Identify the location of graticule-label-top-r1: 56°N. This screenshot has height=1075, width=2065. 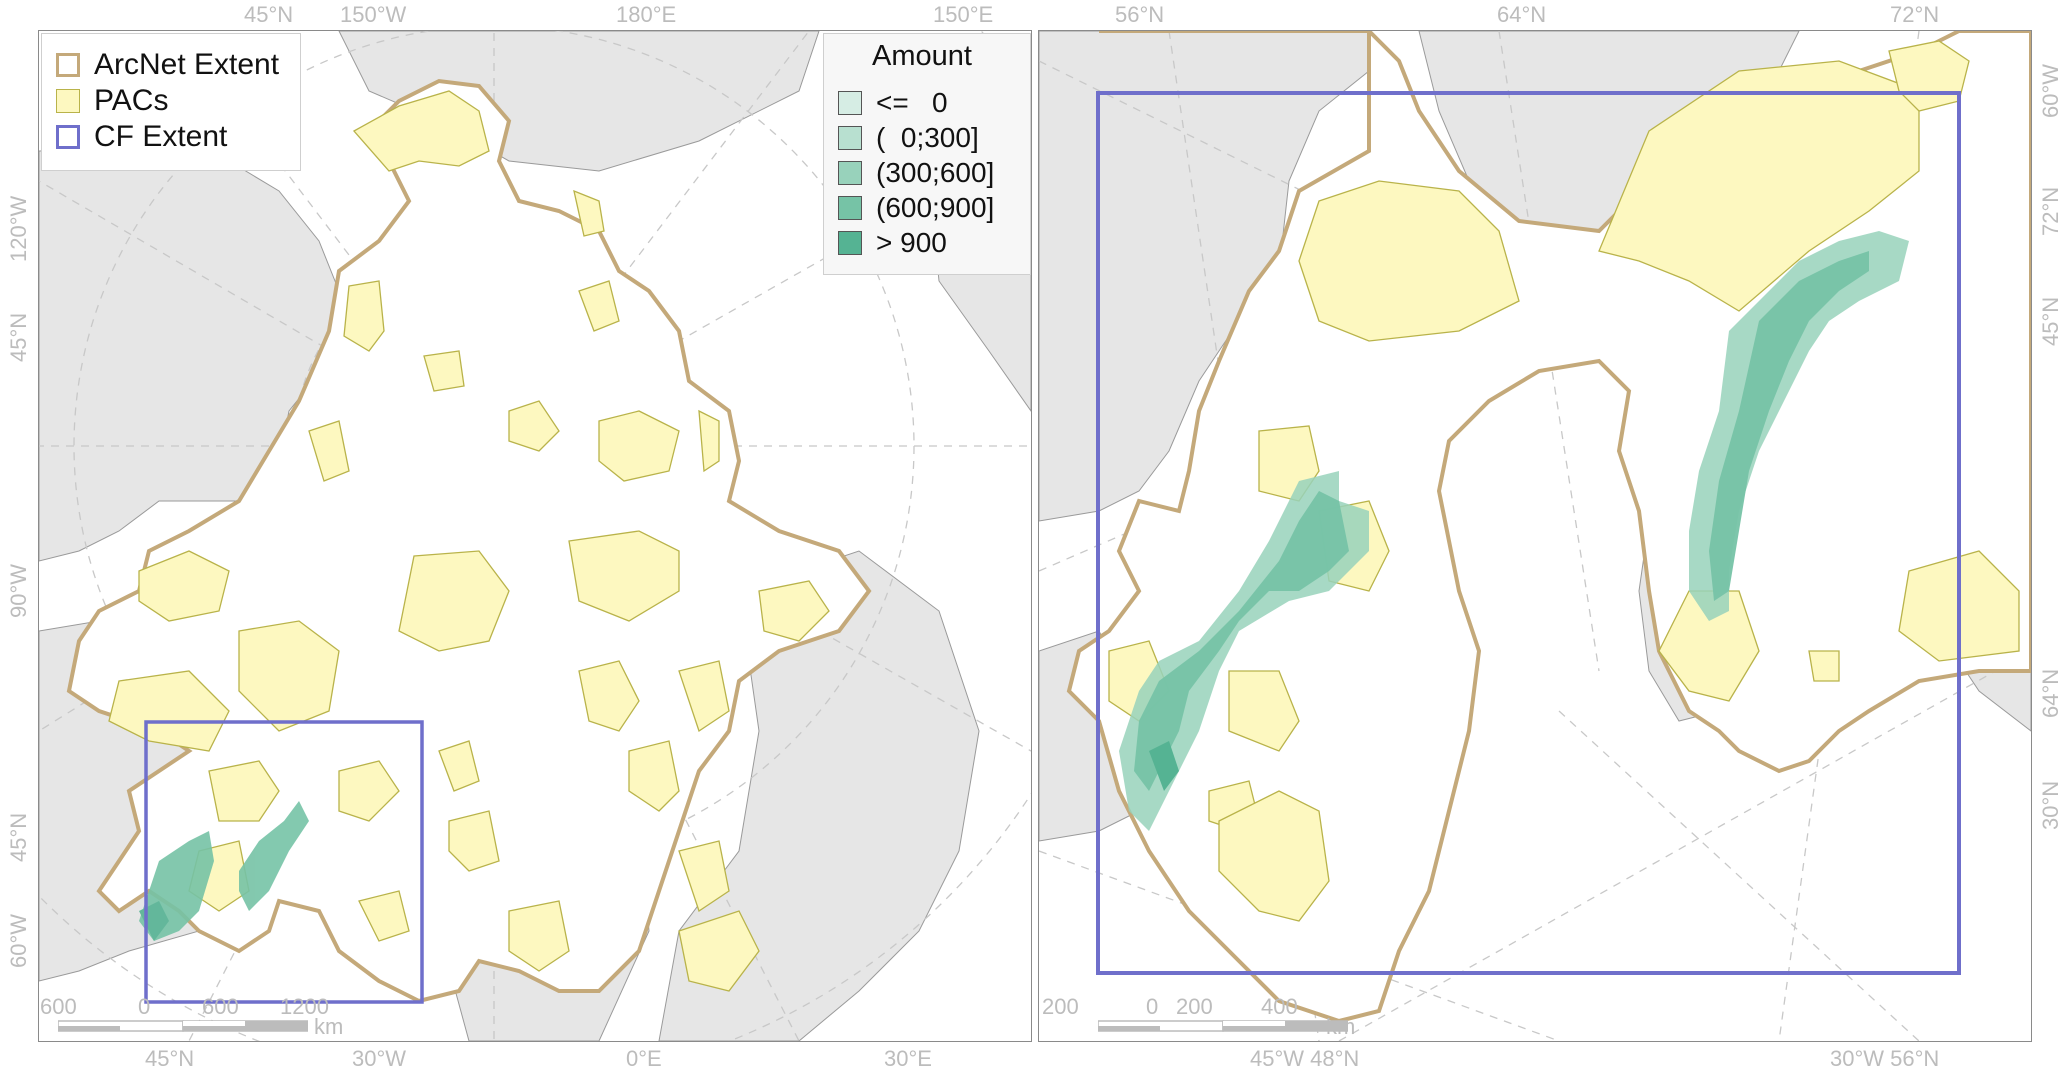
(1140, 14).